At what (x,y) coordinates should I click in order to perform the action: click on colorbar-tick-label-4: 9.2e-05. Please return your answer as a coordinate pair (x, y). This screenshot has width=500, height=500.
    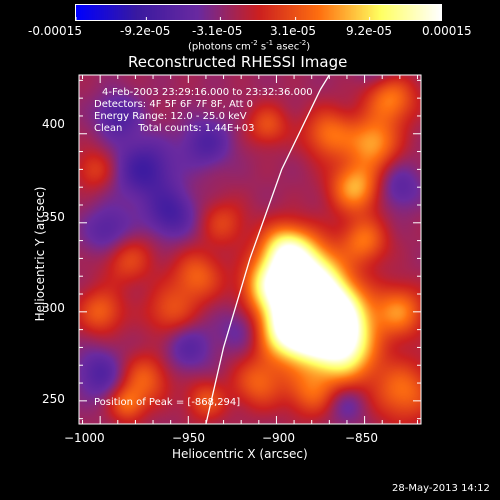
    Looking at the image, I should click on (369, 31).